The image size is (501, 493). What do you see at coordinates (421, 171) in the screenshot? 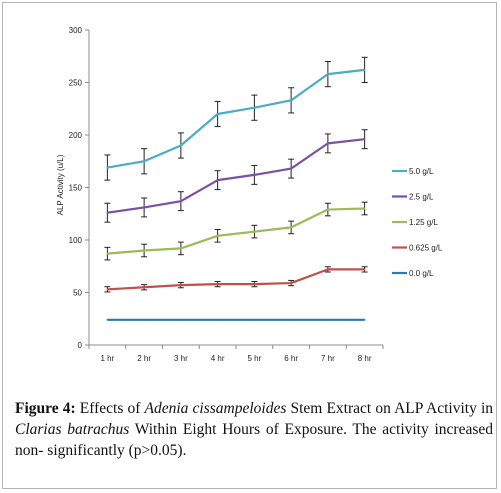
I see `legend-label: 5.0 g/L` at bounding box center [421, 171].